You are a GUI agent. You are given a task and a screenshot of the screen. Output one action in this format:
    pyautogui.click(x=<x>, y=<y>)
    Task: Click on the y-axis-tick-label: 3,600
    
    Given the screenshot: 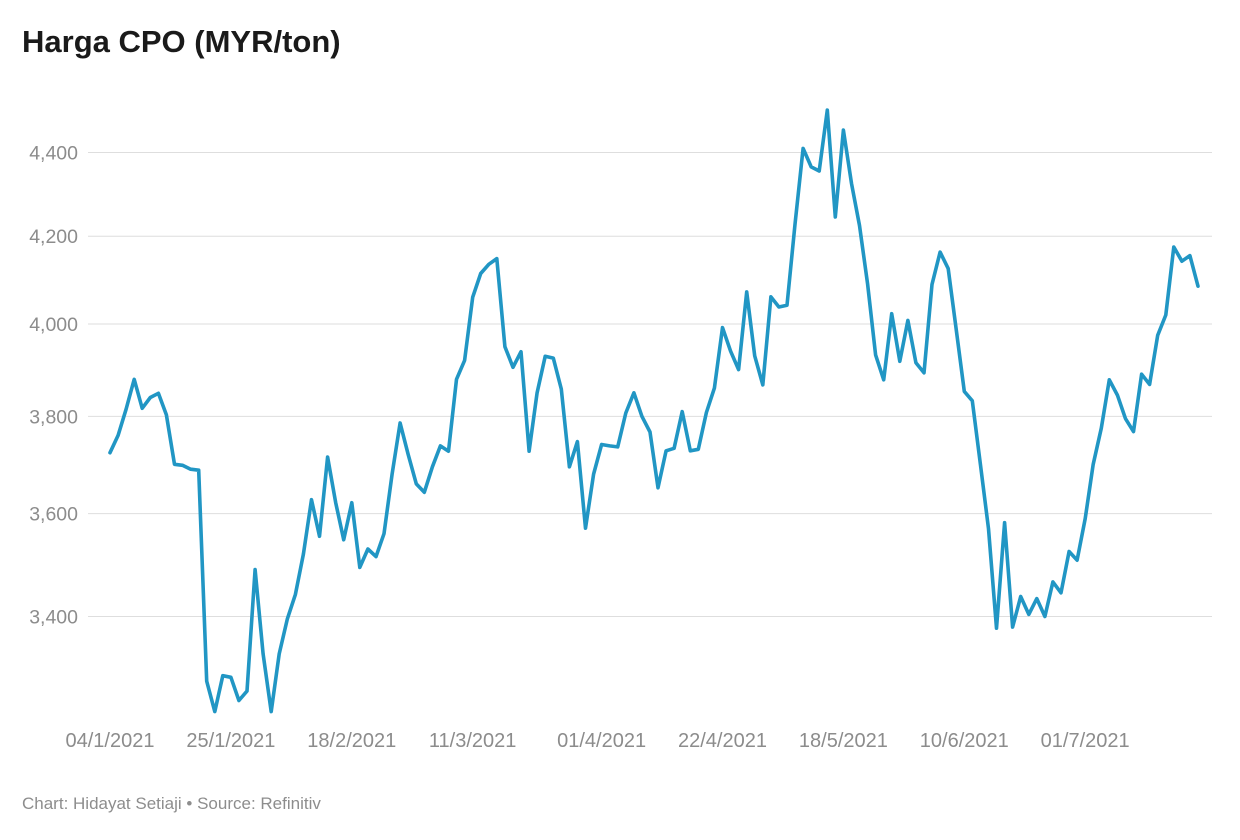 What is the action you would take?
    pyautogui.click(x=53, y=515)
    